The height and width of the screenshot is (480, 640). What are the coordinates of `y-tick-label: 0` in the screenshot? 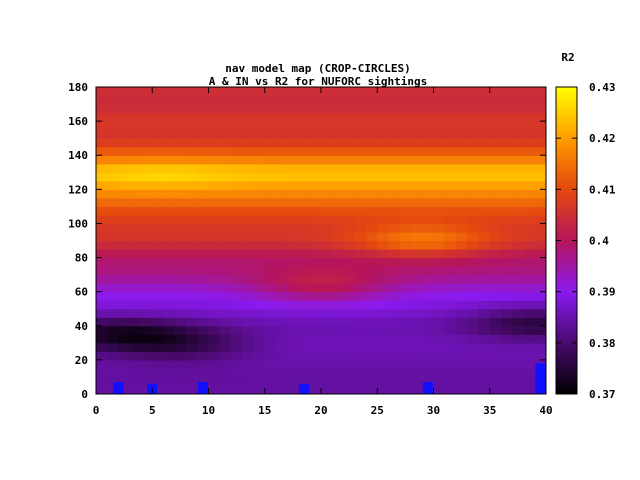 It's located at (84, 394).